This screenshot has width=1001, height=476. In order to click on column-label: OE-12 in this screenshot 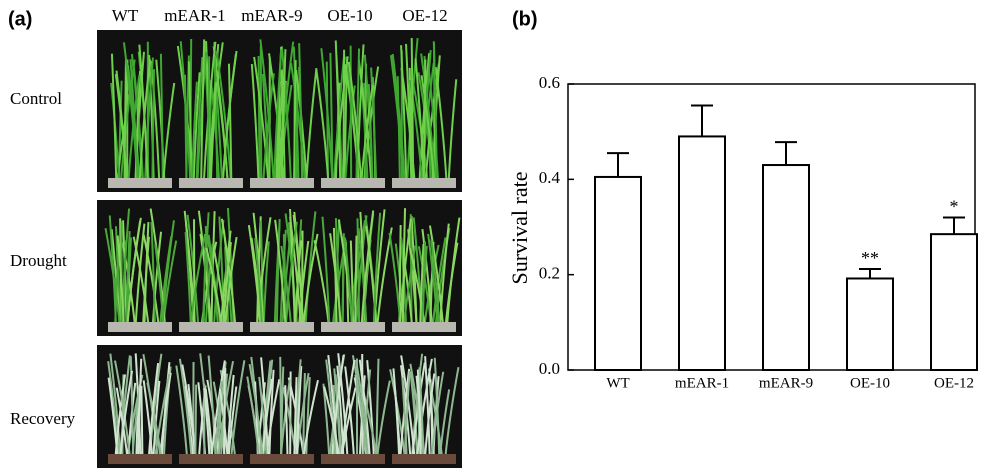, I will do `click(424, 15)`.